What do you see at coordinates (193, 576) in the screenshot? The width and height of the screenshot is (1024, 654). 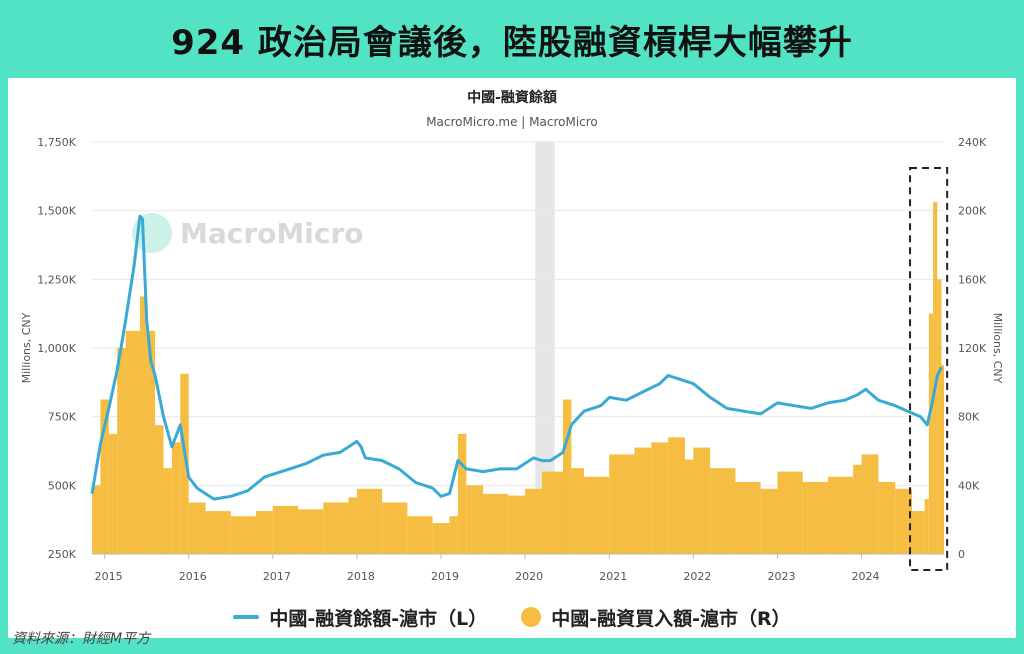 I see `x-tick-label: 2016` at bounding box center [193, 576].